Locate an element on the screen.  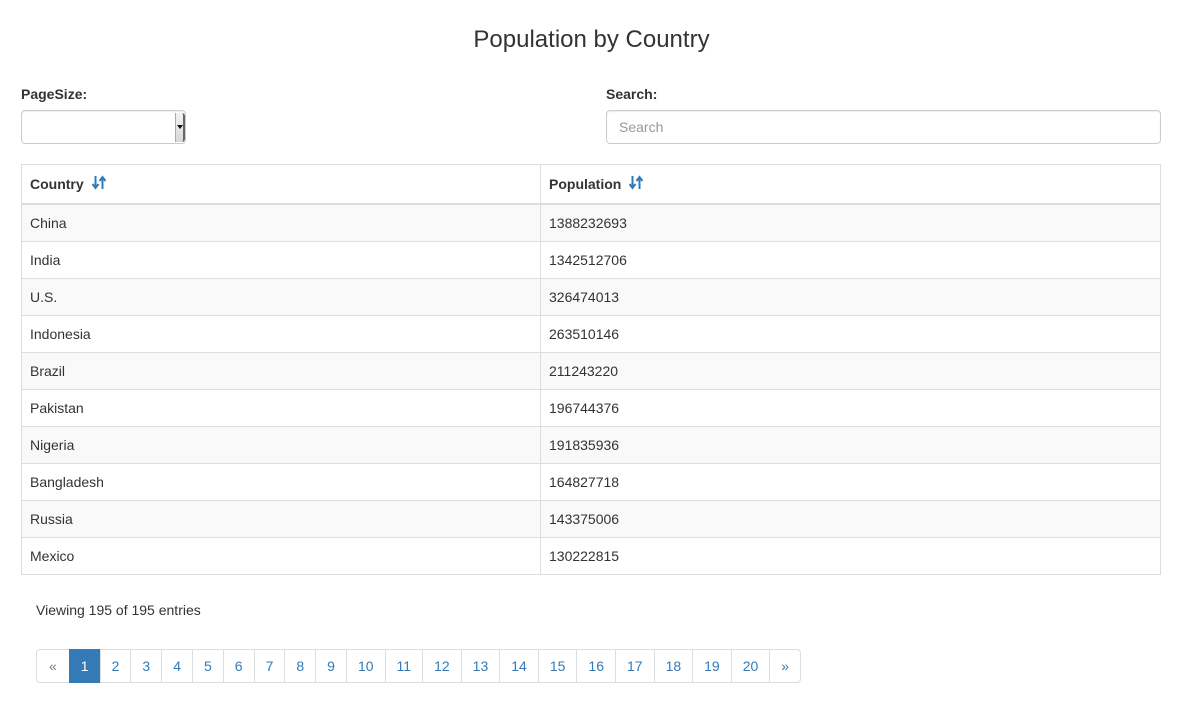
pagination-page: 14 is located at coordinates (519, 666).